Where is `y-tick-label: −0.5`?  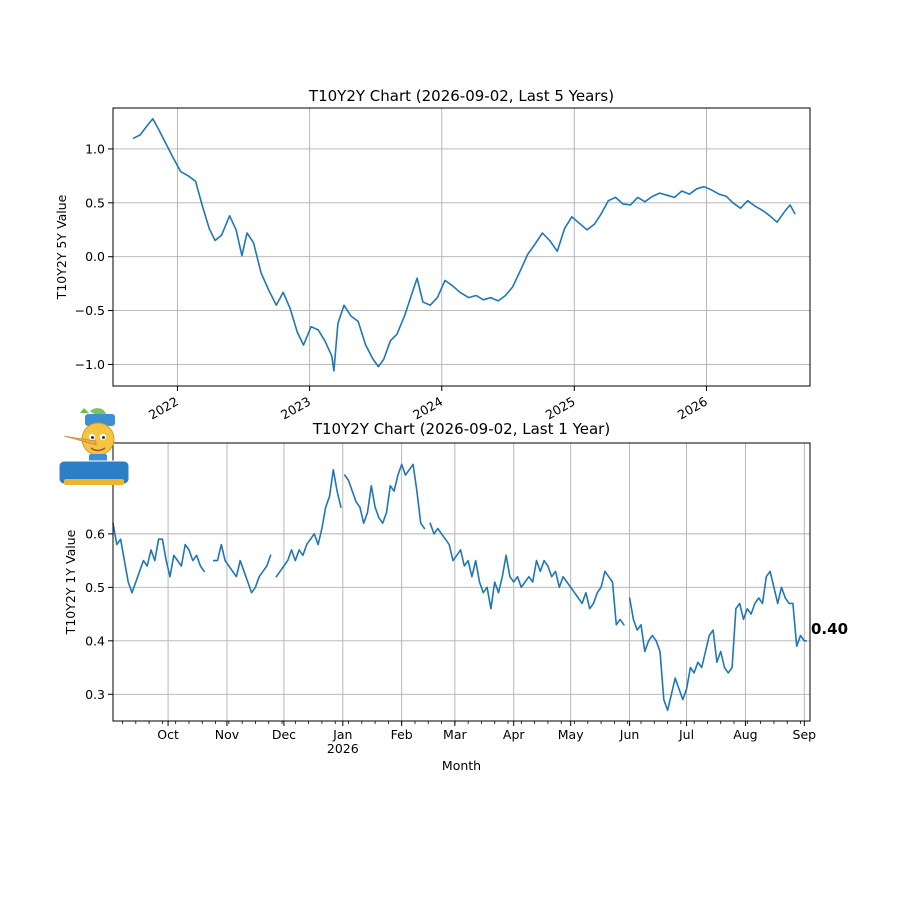
y-tick-label: −0.5 is located at coordinates (90, 310).